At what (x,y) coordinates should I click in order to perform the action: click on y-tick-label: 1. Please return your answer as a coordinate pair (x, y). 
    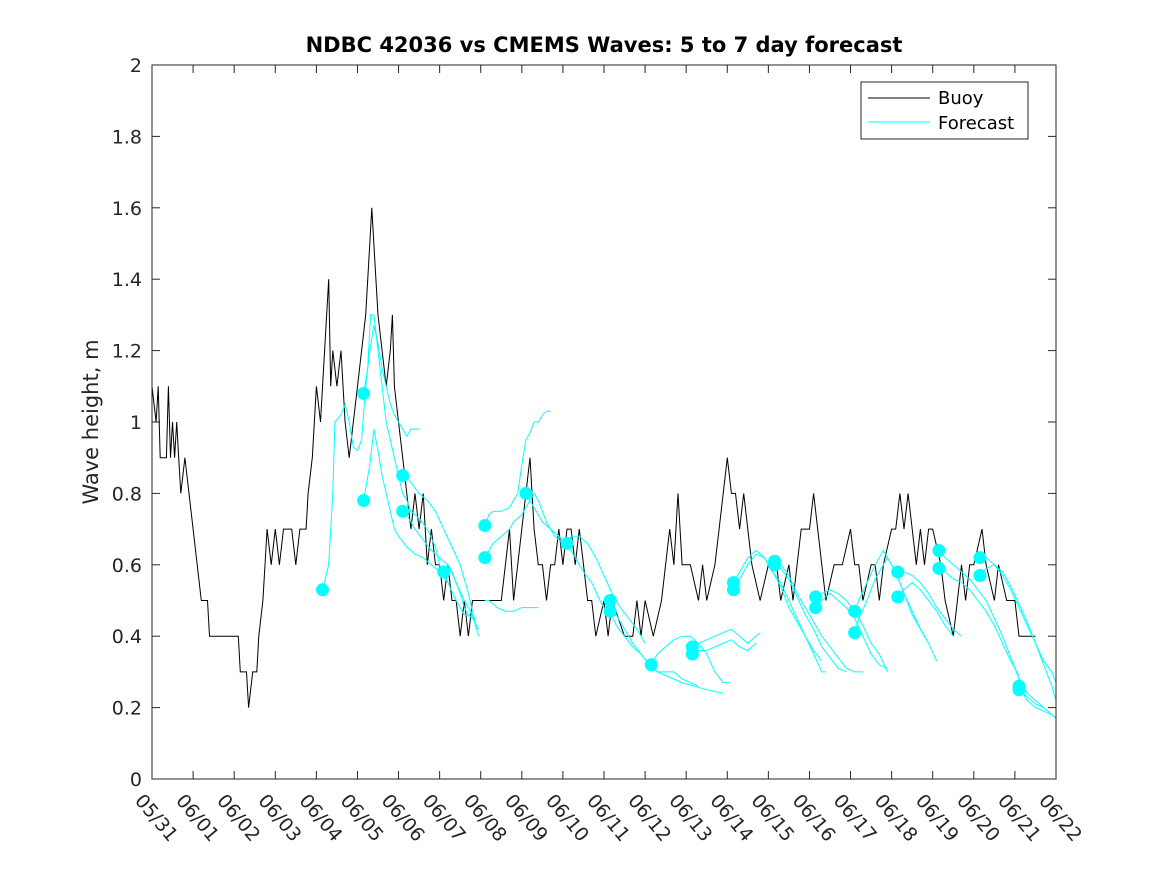
    Looking at the image, I should click on (136, 423).